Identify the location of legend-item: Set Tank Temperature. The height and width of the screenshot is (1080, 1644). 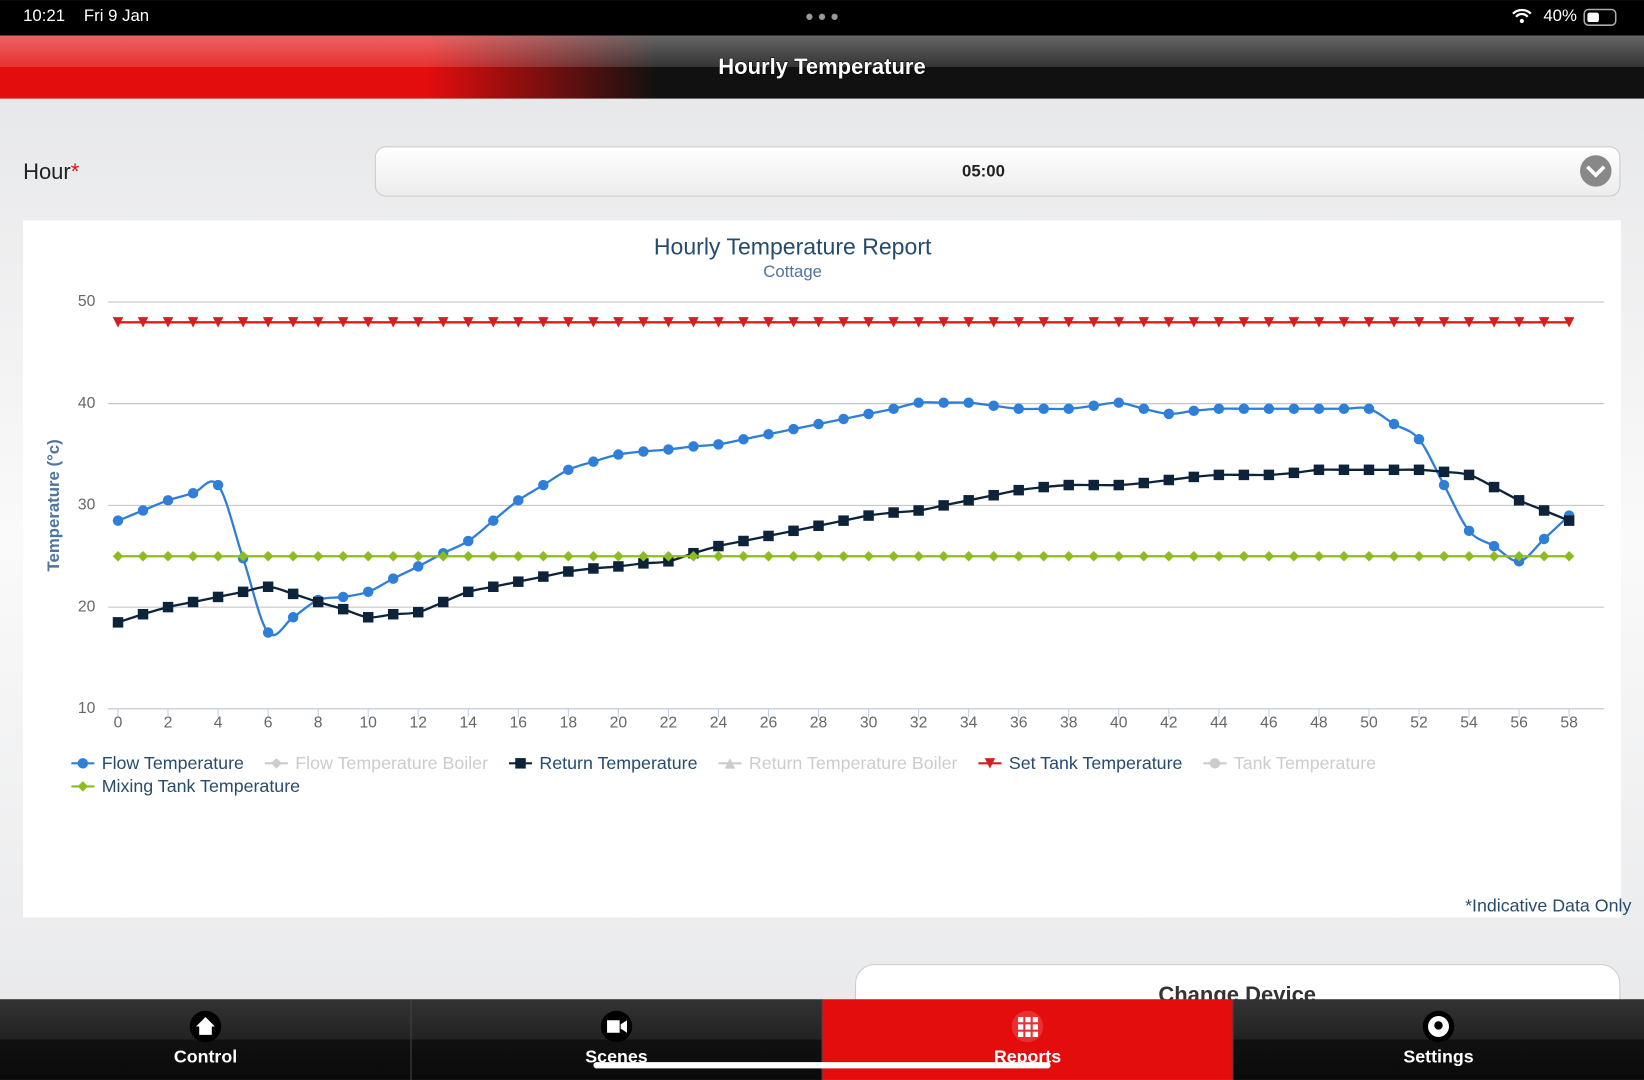
(1080, 763).